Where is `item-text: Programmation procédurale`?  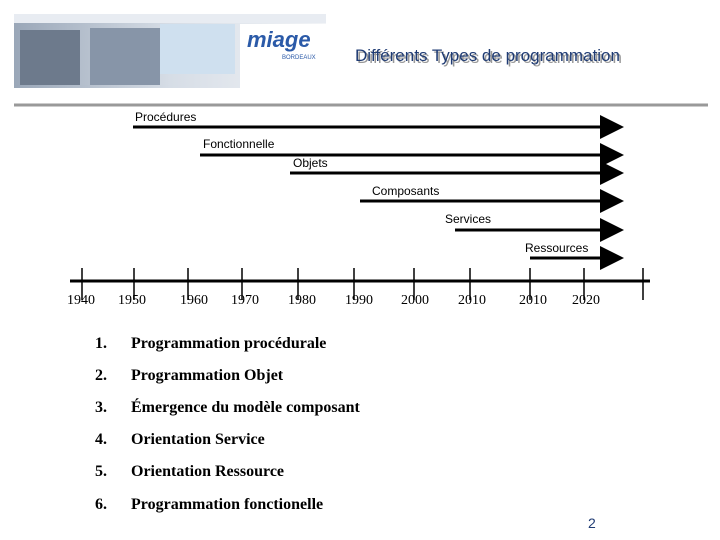
item-text: Programmation procédurale is located at coordinates (228, 343).